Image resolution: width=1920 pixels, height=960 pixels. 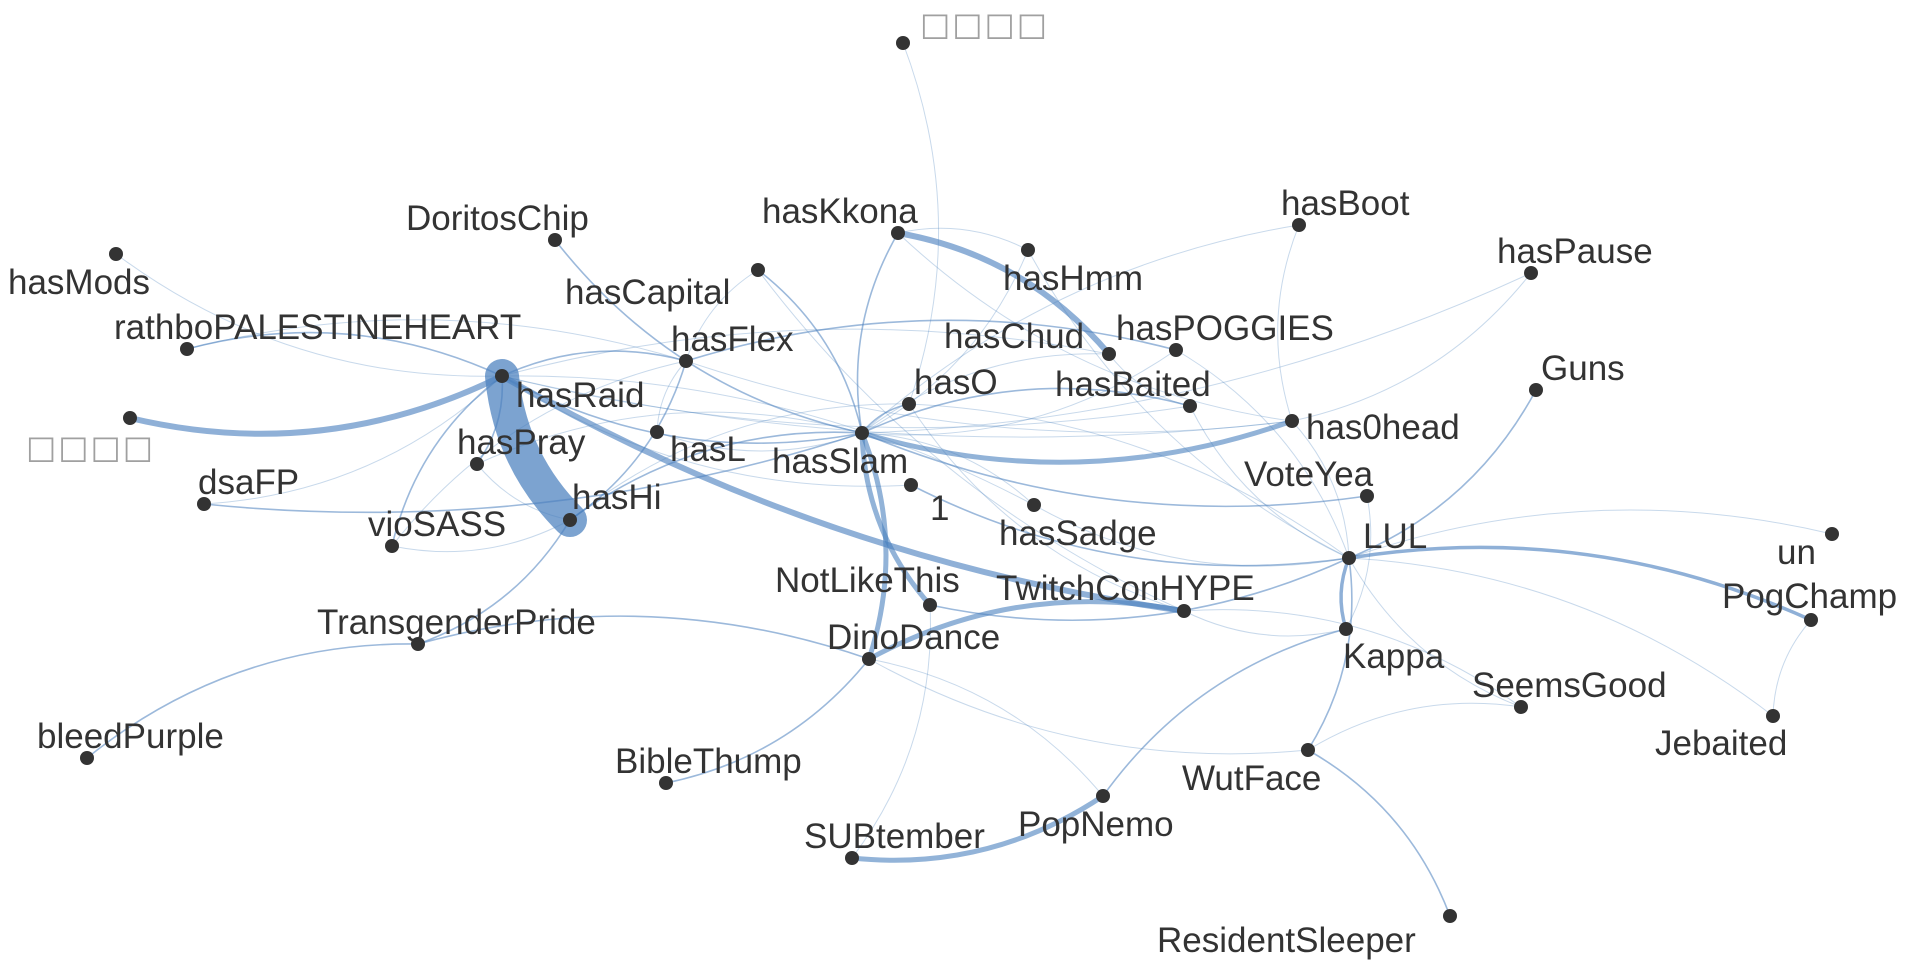 I want to click on edge-hasSlam-hasSadge, so click(x=948, y=469).